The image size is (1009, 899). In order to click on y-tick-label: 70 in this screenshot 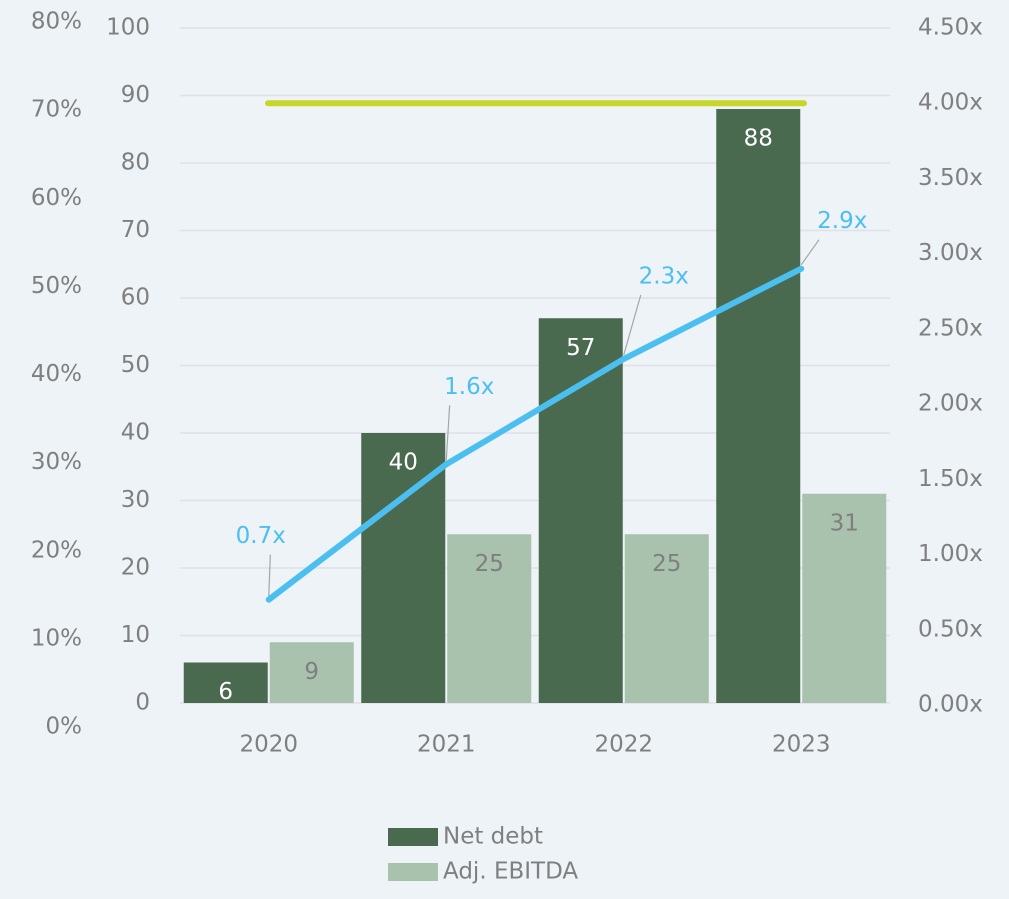, I will do `click(135, 230)`.